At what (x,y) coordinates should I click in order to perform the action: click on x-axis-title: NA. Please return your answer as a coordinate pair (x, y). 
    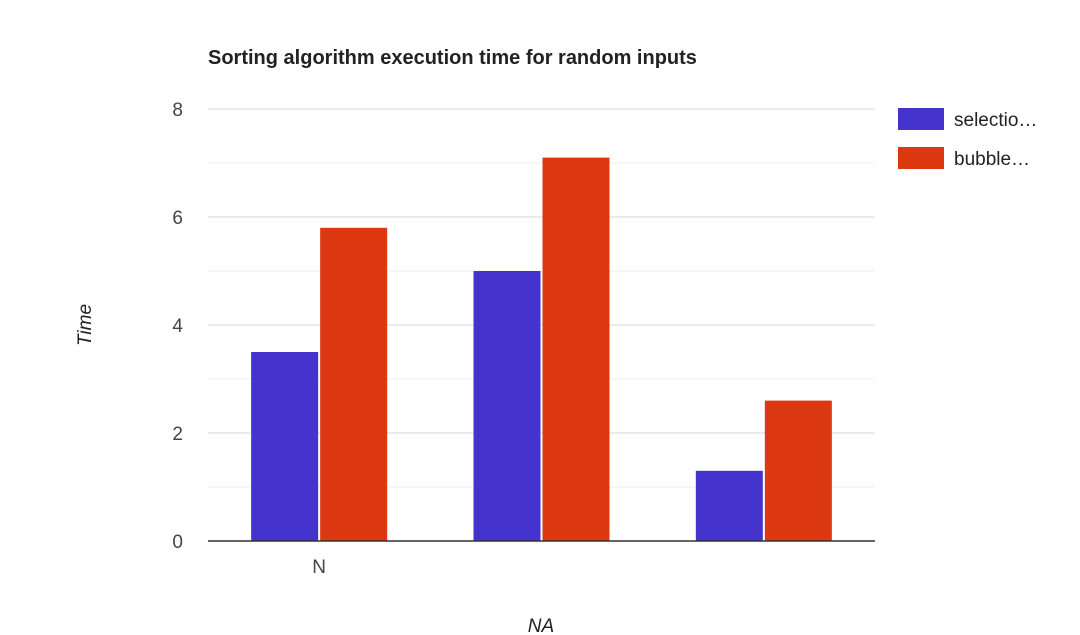
    Looking at the image, I should click on (541, 625).